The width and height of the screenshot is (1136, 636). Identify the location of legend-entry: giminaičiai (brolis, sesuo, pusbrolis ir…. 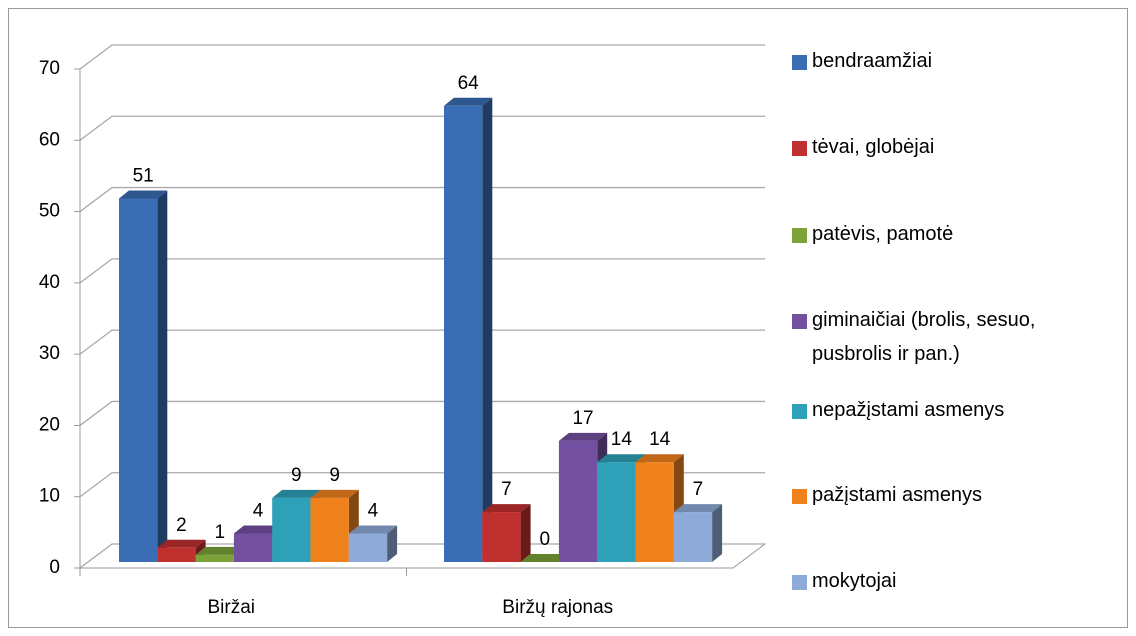
(922, 337).